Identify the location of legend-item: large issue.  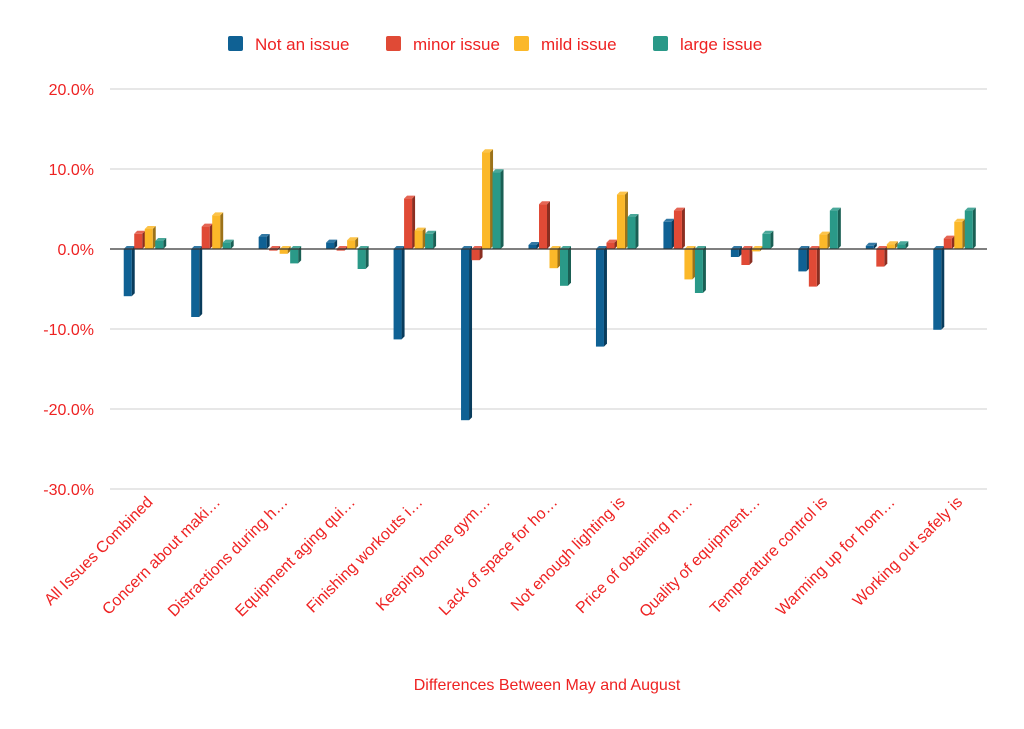
(707, 44).